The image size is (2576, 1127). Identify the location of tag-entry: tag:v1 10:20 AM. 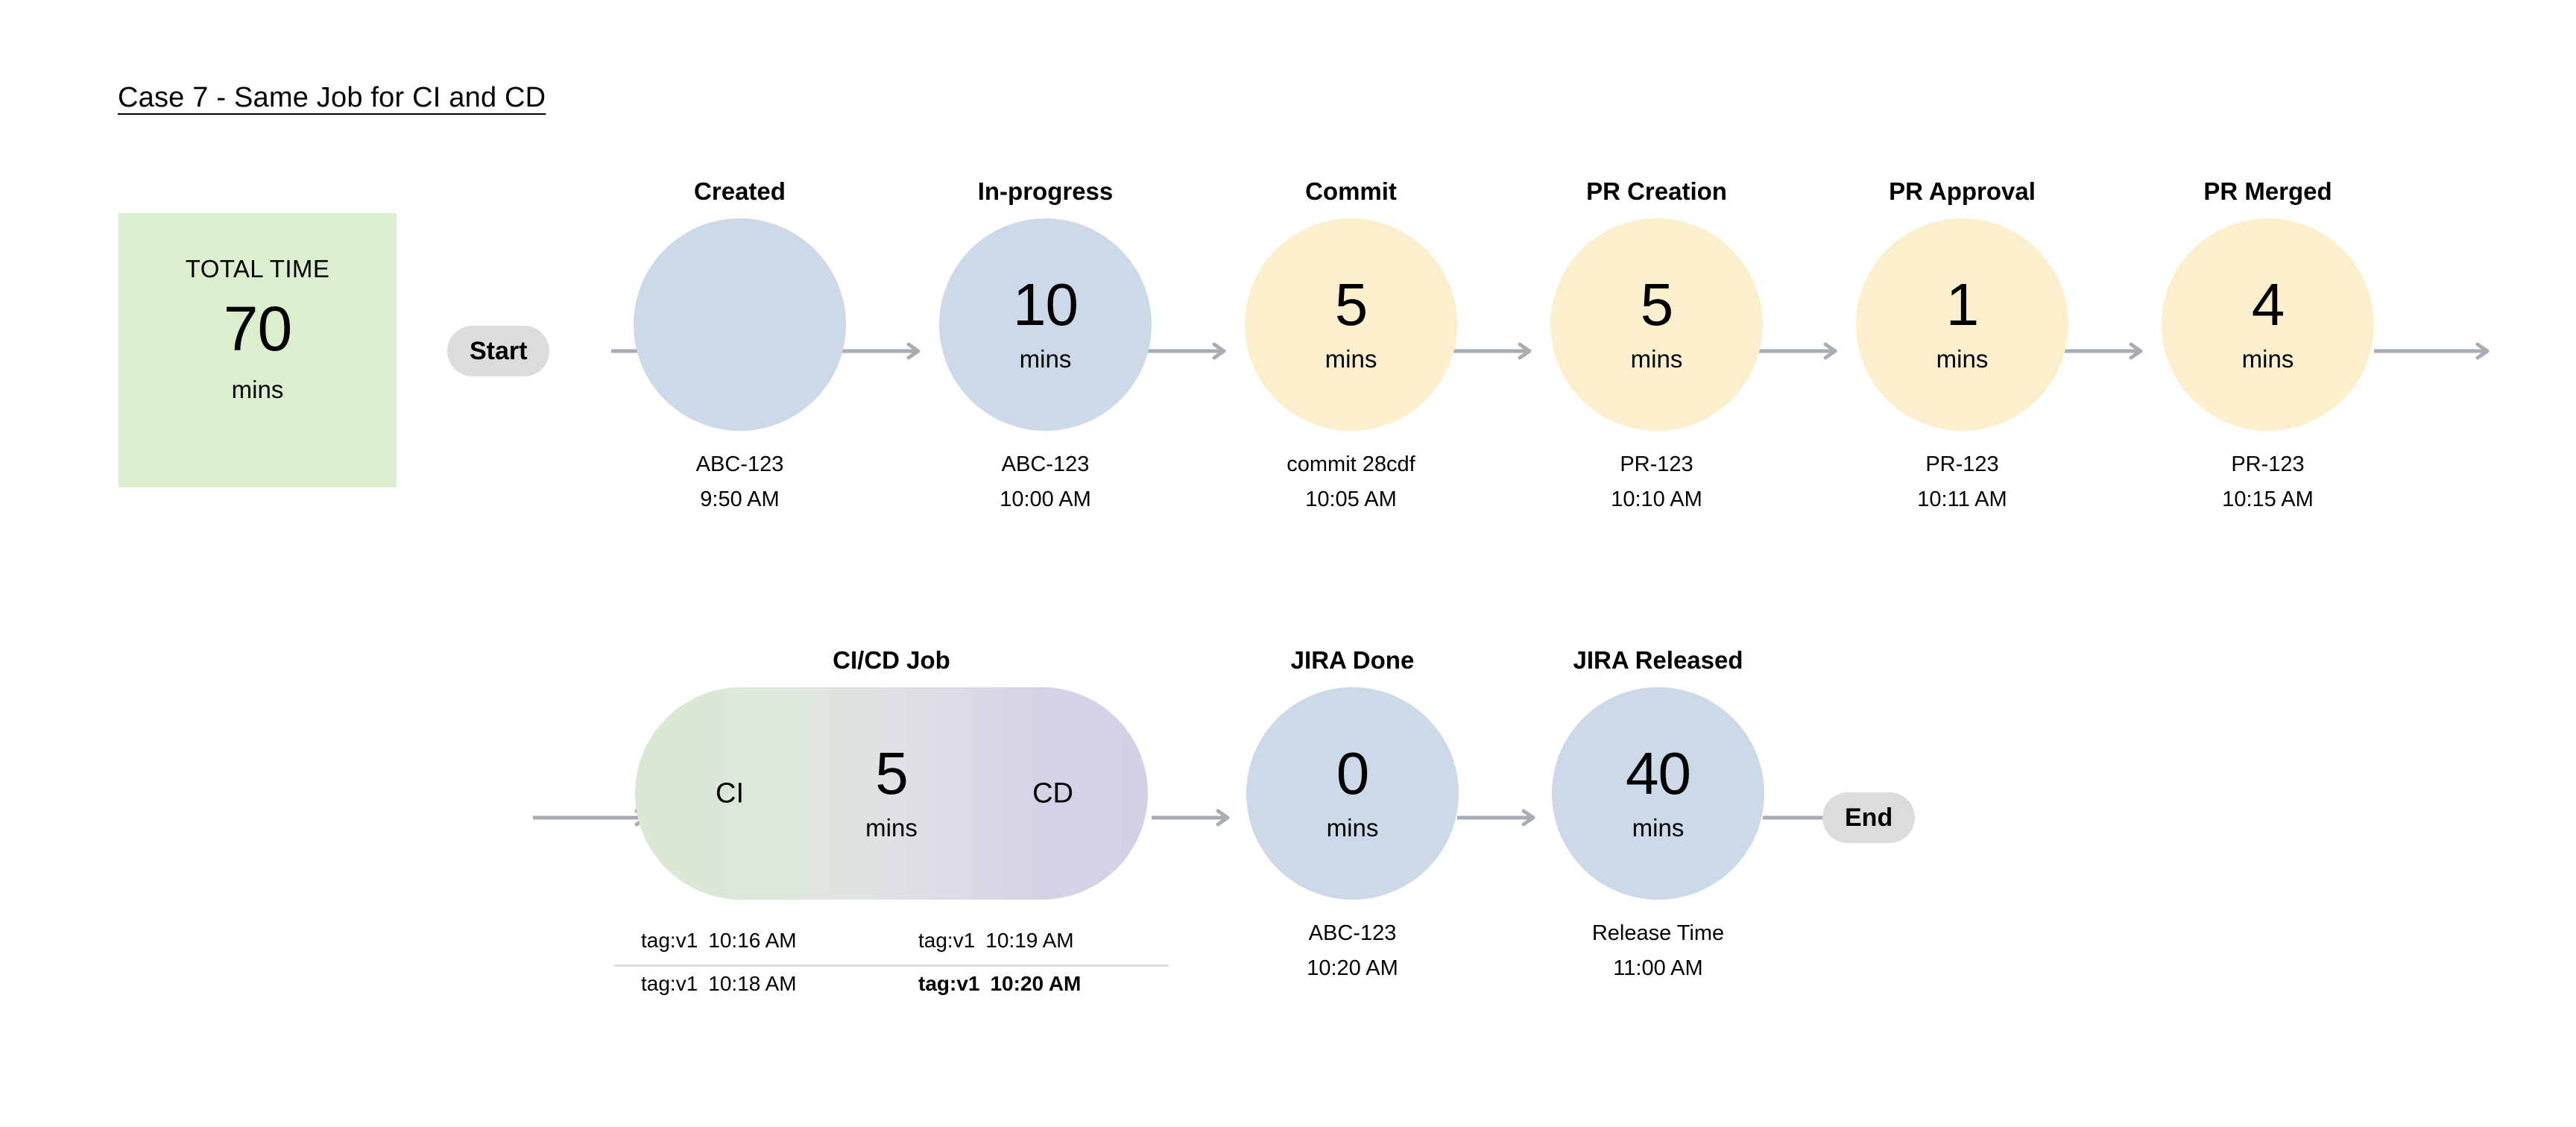
(1030, 985).